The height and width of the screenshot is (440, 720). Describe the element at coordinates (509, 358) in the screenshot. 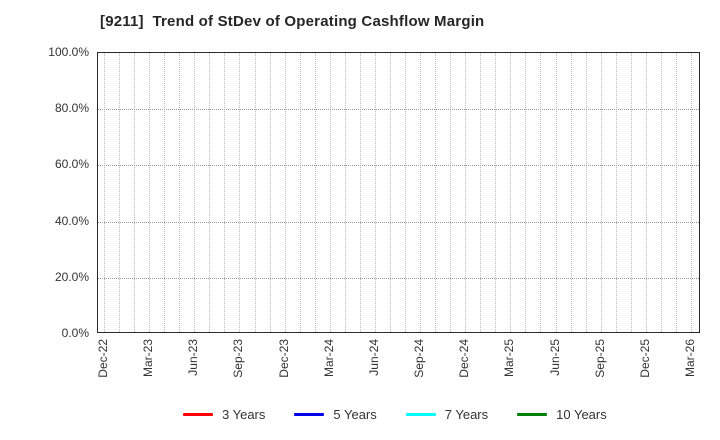

I see `x-tick-label: Mar-25` at that location.